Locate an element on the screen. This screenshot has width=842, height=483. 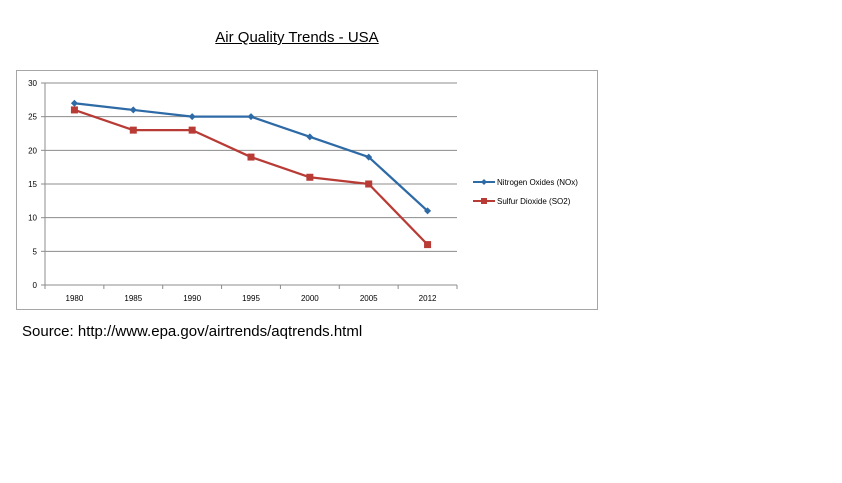
y-tick-label: 0 is located at coordinates (35, 285).